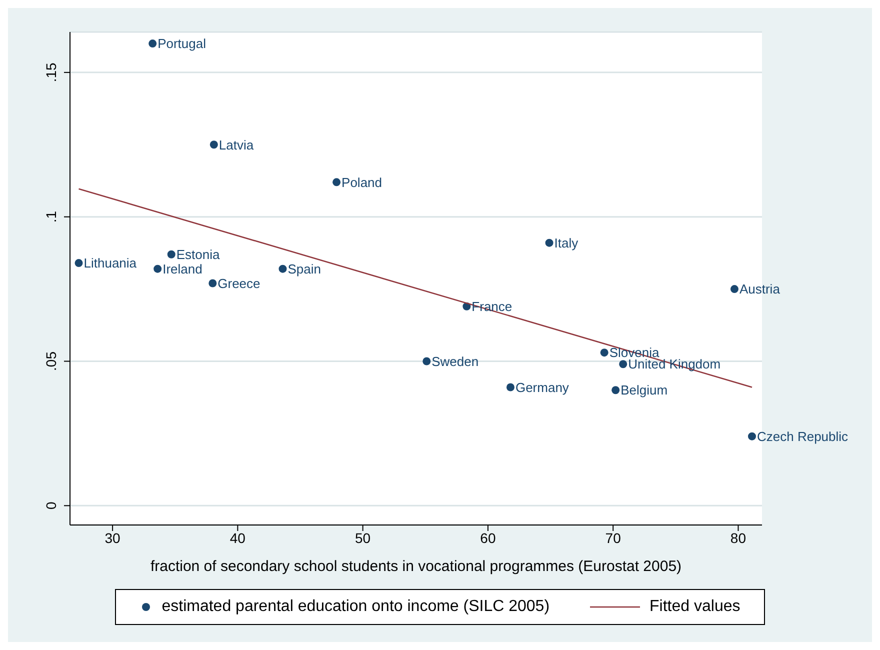  I want to click on x-tick-label: 40, so click(238, 538).